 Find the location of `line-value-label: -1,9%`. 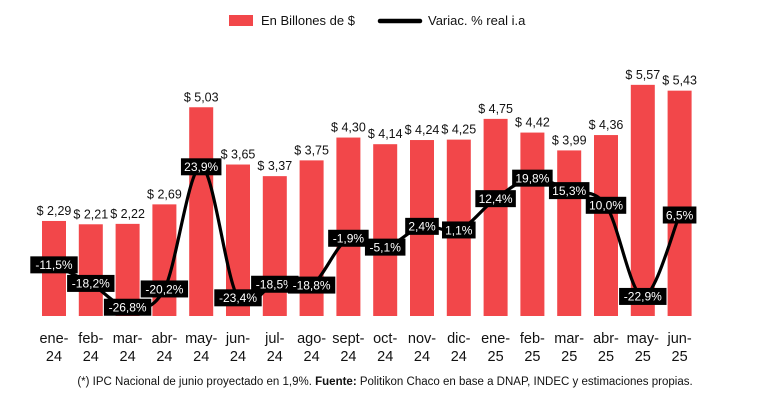

line-value-label: -1,9% is located at coordinates (348, 238).